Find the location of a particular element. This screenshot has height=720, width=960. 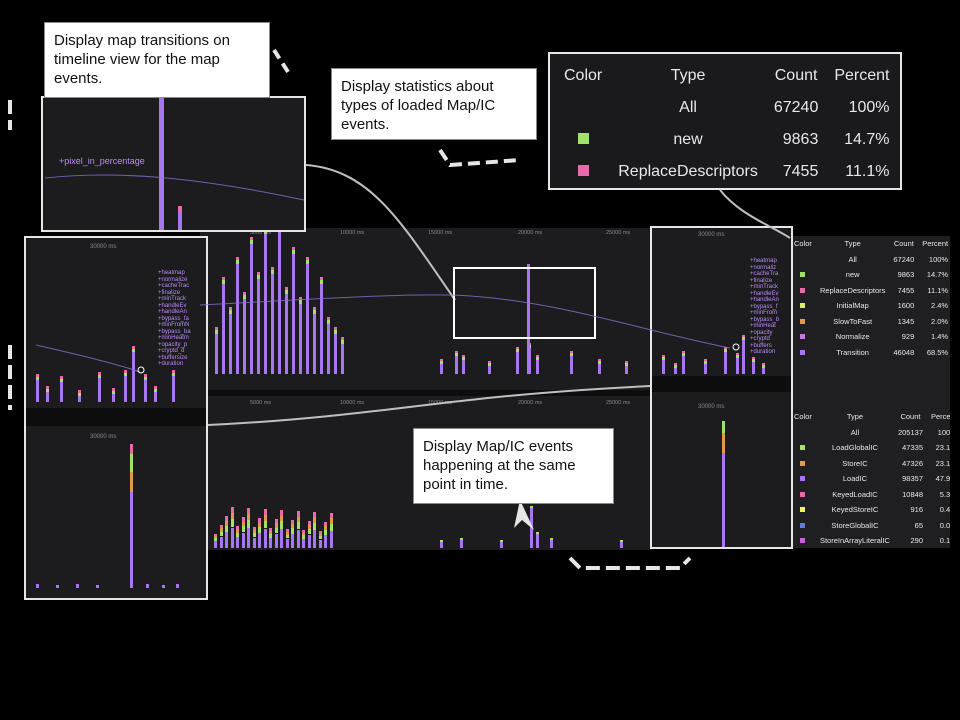

transition-name-label: +heatmap is located at coordinates (171, 273).